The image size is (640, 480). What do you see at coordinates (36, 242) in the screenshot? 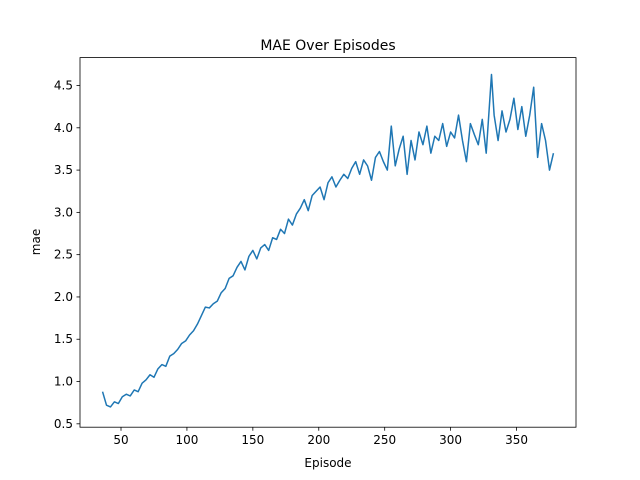
I see `y-axis-label: mae` at bounding box center [36, 242].